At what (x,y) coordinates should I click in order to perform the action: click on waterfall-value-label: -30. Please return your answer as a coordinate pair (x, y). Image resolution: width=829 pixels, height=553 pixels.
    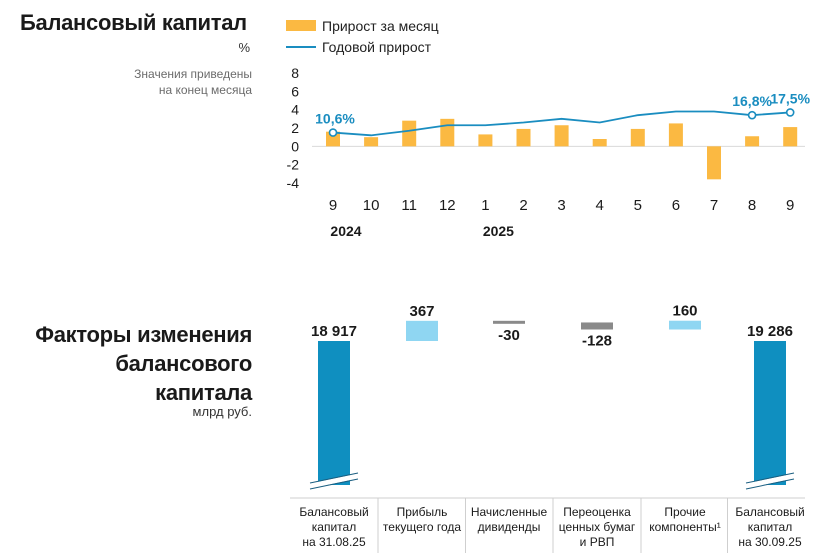
    Looking at the image, I should click on (509, 335).